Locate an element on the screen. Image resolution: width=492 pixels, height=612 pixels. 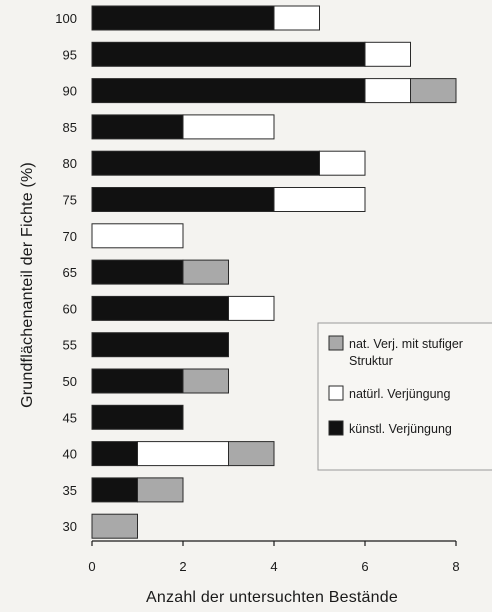
y-tick-label: 35 is located at coordinates (70, 490).